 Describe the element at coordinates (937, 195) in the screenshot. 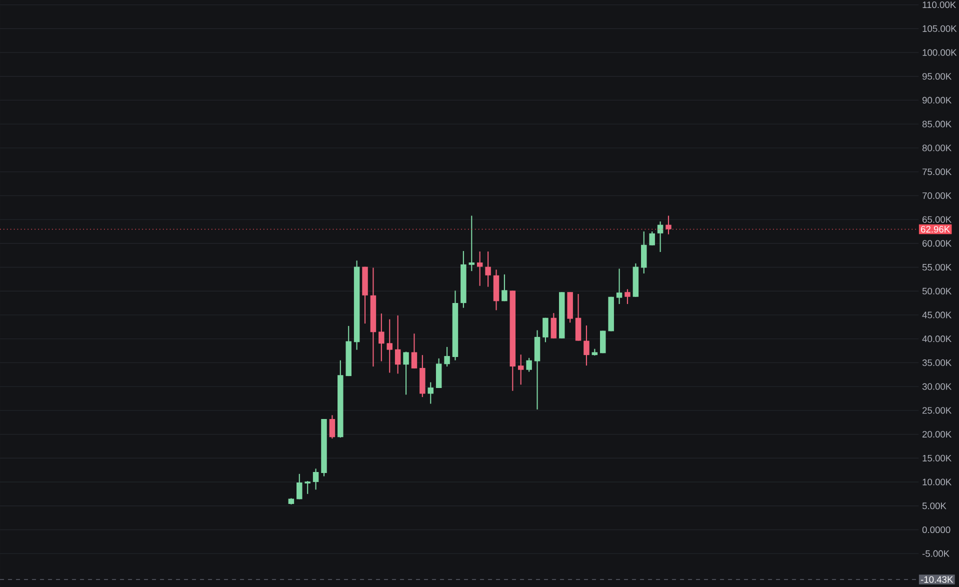

I see `y-tick-label: 70.00K` at that location.